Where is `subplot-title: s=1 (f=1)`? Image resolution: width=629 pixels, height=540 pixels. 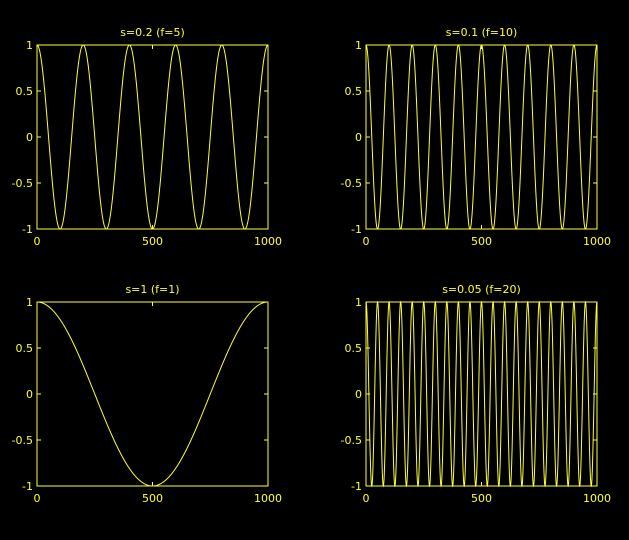 subplot-title: s=1 (f=1) is located at coordinates (152, 289).